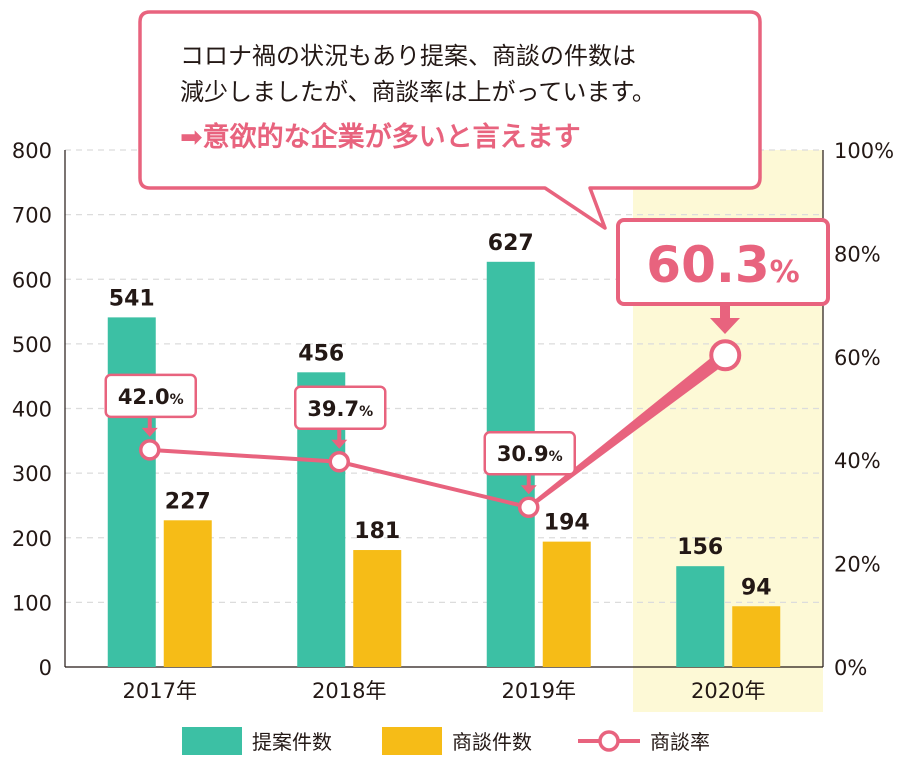 The height and width of the screenshot is (760, 900). What do you see at coordinates (321, 353) in the screenshot?
I see `bar-label-proposals: 456` at bounding box center [321, 353].